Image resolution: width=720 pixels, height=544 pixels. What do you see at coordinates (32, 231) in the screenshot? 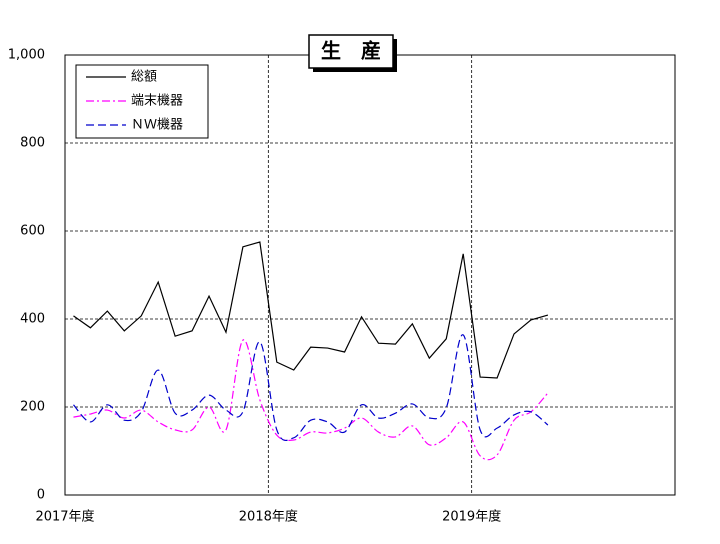
I see `y-tick-label: 600` at bounding box center [32, 231].